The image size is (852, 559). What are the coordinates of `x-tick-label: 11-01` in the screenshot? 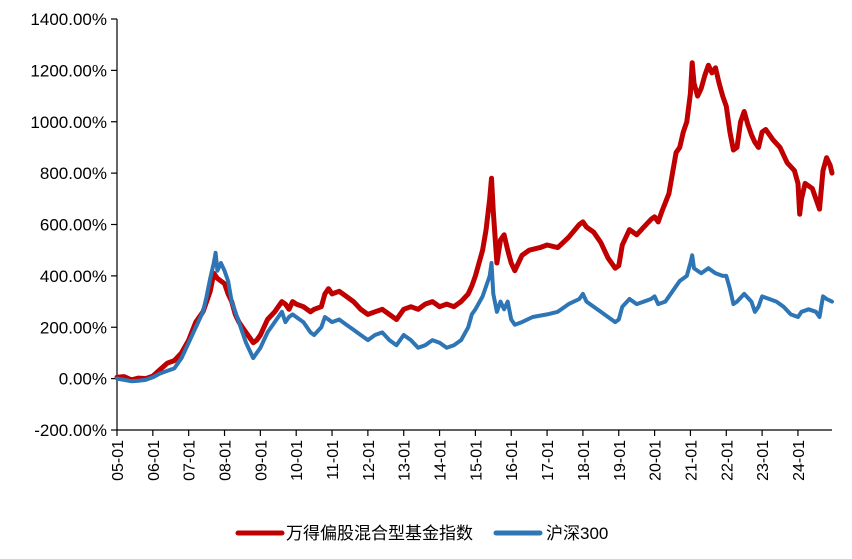 It's located at (333, 460).